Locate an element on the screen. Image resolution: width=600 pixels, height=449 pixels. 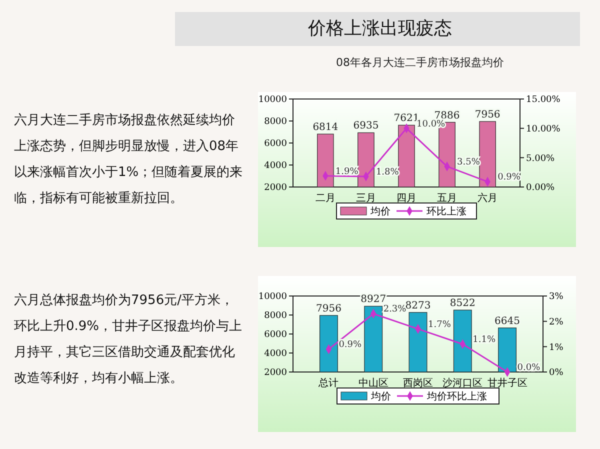
x-tick-label: 总计 is located at coordinates (328, 383).